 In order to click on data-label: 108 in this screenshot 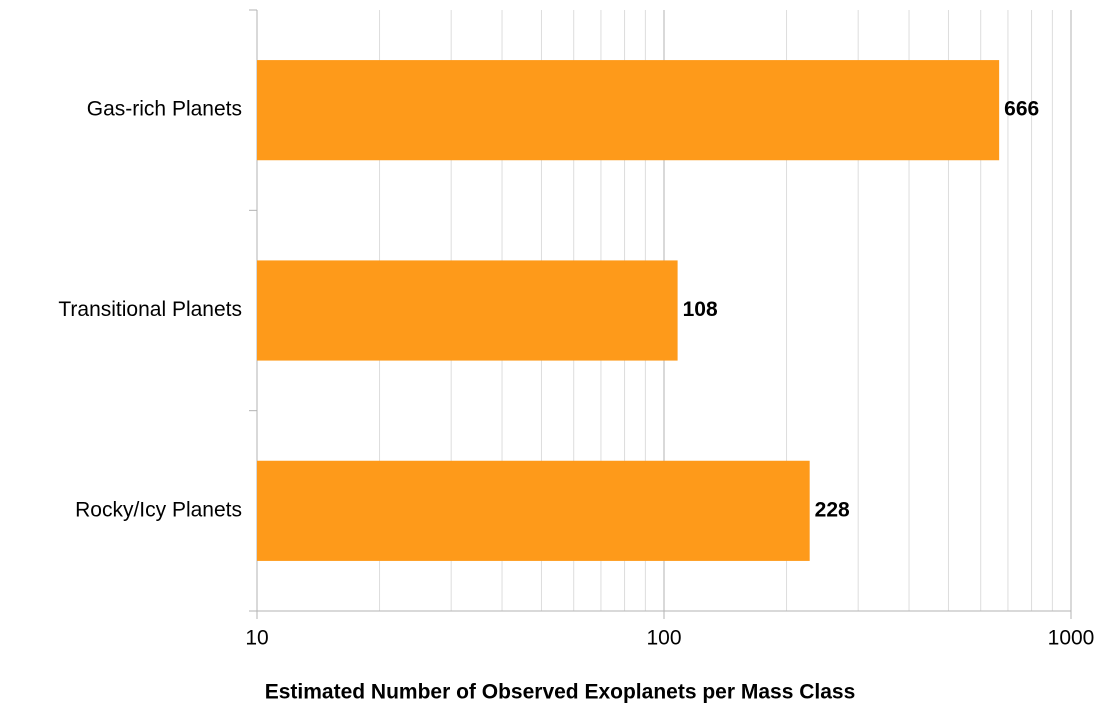, I will do `click(700, 309)`.